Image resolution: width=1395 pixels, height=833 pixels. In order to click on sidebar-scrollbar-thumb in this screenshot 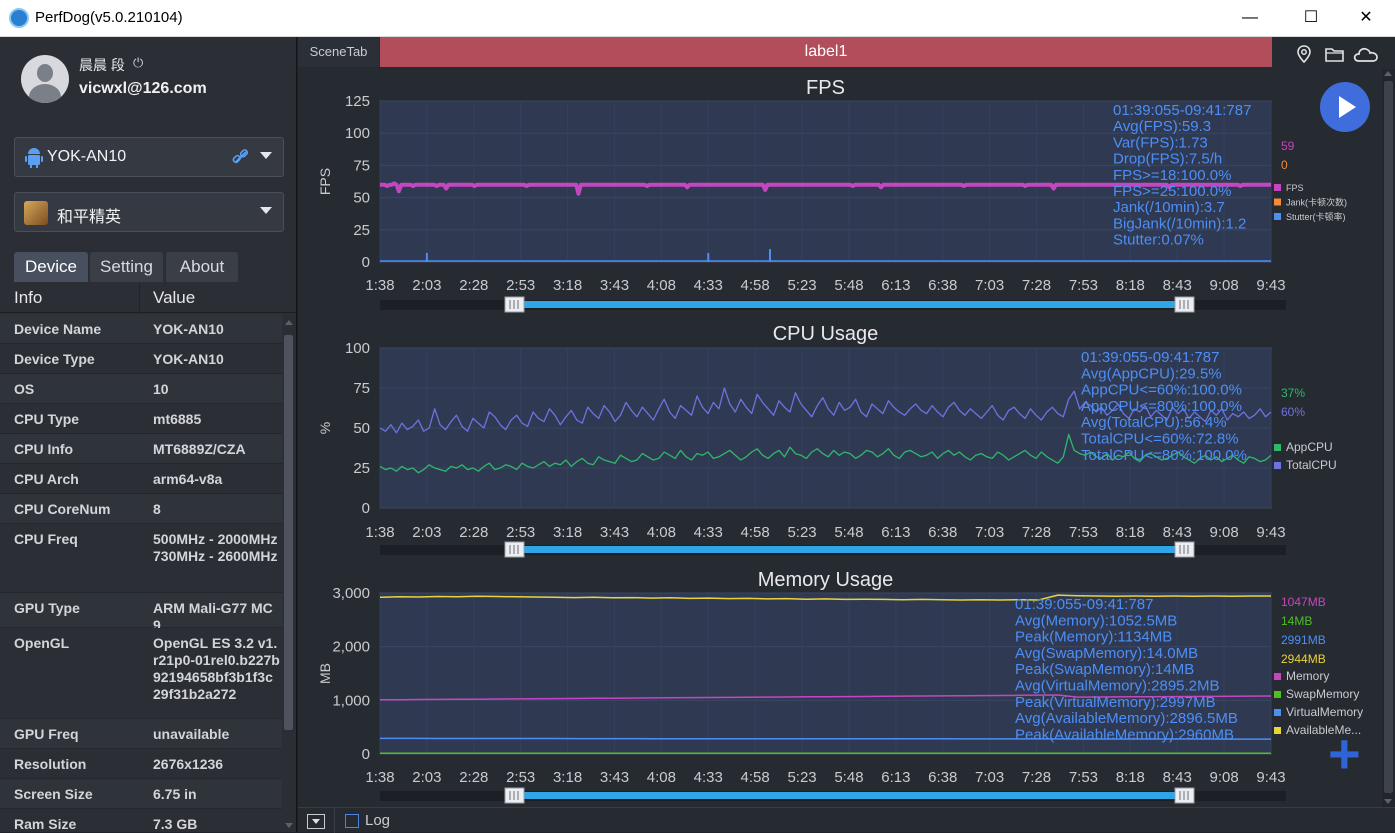, I will do `click(288, 532)`.